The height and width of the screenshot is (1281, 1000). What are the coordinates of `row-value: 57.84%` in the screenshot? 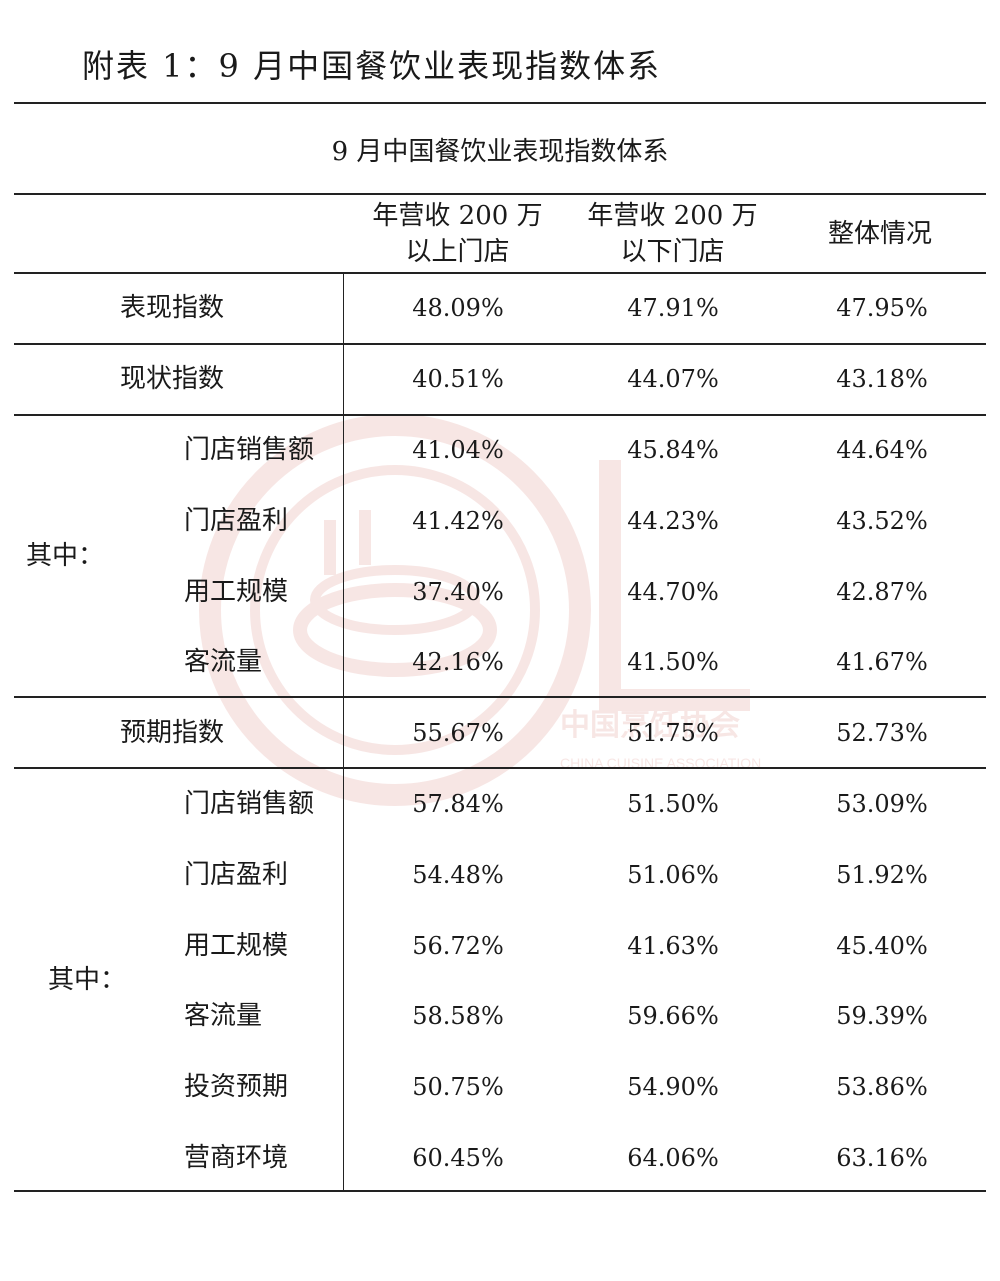 It's located at (458, 804).